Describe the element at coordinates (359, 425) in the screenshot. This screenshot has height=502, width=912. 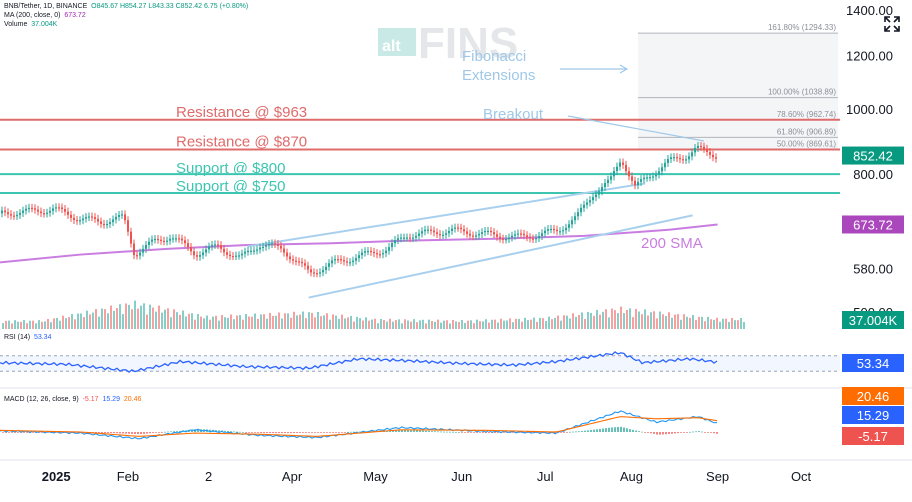
I see `macd-panel` at that location.